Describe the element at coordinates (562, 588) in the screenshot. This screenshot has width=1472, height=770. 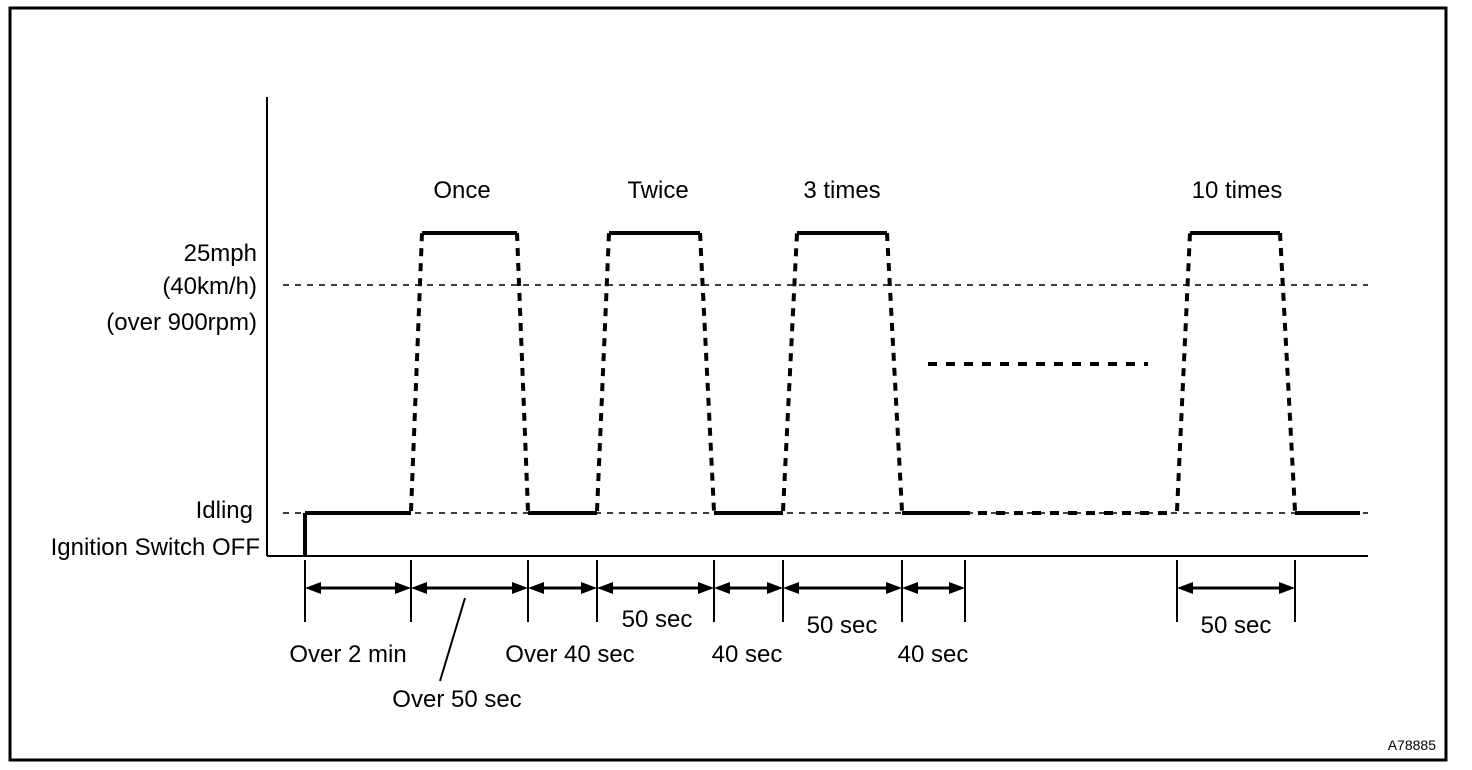
I see `dim-arrow-over-40-sec` at that location.